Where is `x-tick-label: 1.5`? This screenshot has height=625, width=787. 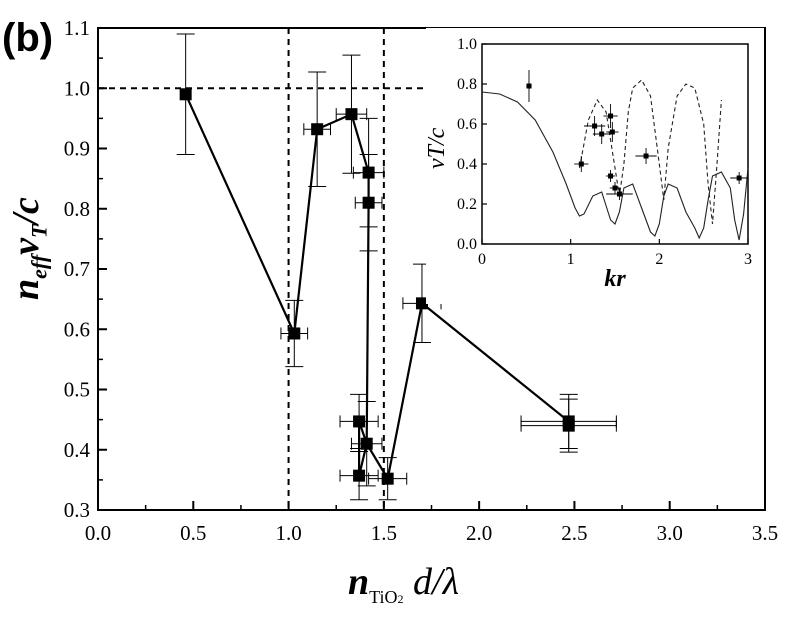
x-tick-label: 1.5 is located at coordinates (384, 533).